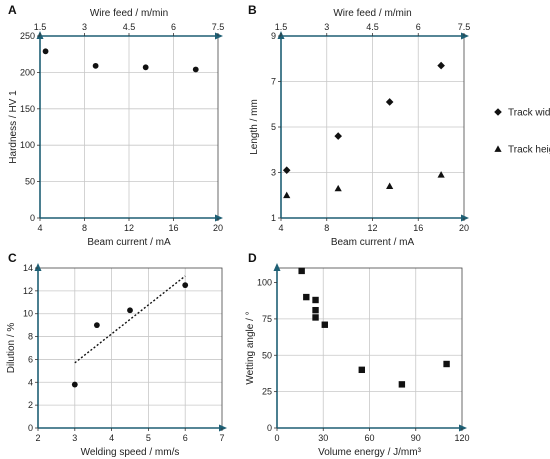  Describe the element at coordinates (250, 347) in the screenshot. I see `y-axis-title: Wetting angle / °` at that location.